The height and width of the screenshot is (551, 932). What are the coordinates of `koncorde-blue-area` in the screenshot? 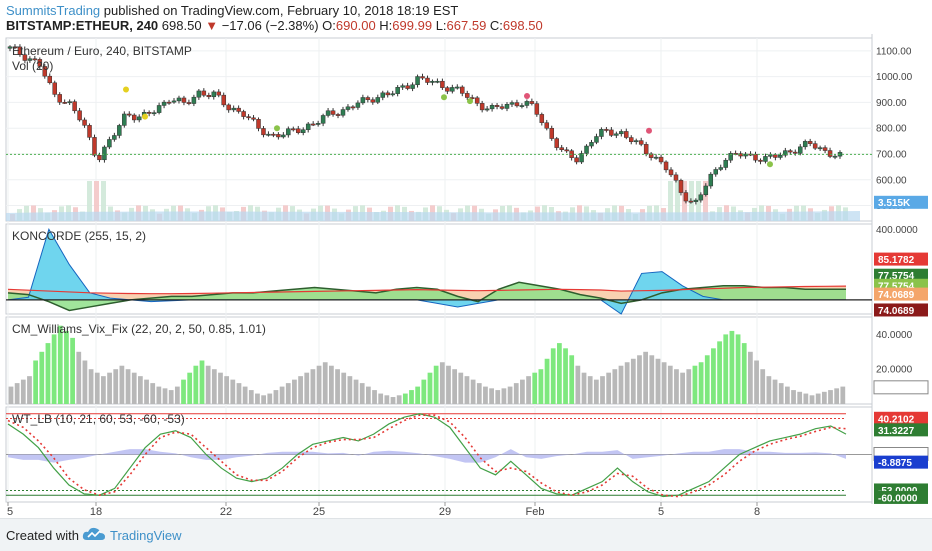 It's located at (427, 271).